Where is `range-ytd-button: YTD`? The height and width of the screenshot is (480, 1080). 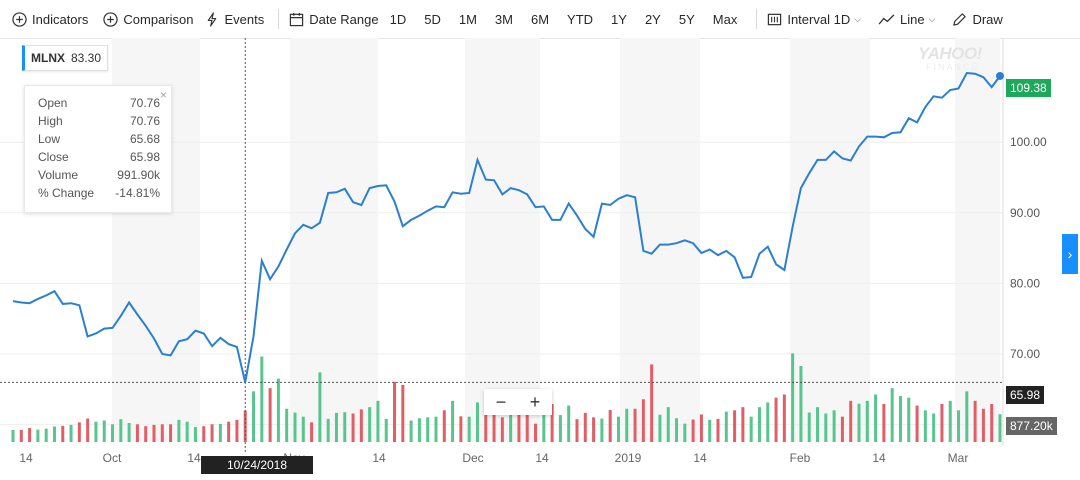 range-ytd-button: YTD is located at coordinates (580, 19).